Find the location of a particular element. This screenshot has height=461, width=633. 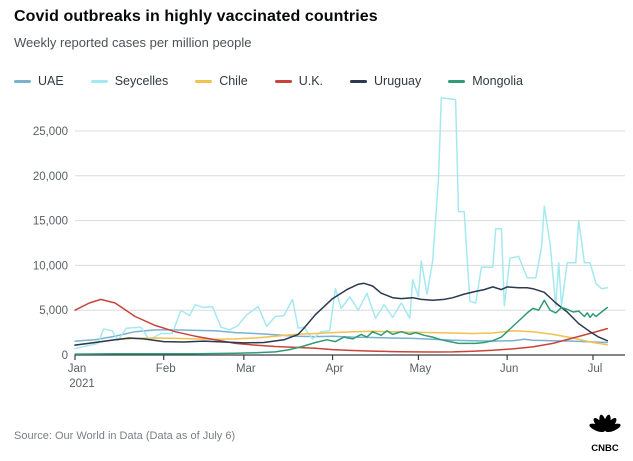

y-tick-label: 25,000 is located at coordinates (50, 132).